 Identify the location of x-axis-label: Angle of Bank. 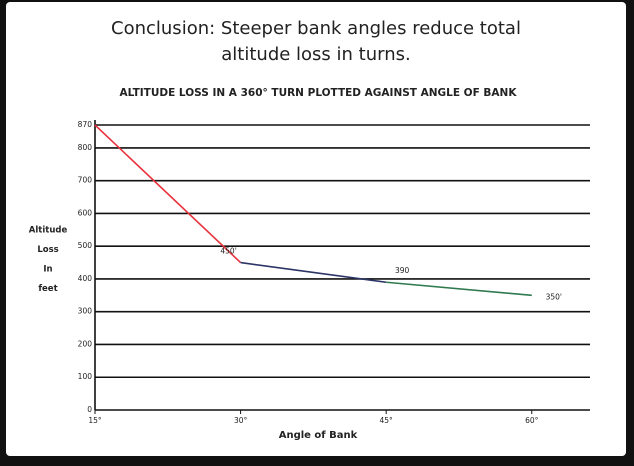
(318, 435).